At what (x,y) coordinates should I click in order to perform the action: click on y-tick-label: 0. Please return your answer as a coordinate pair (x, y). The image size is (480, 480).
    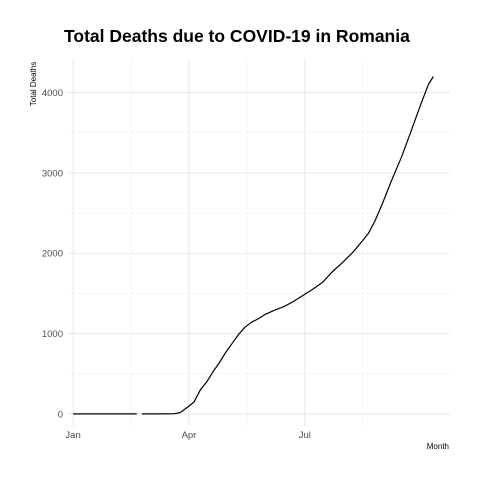
    Looking at the image, I should click on (60, 414).